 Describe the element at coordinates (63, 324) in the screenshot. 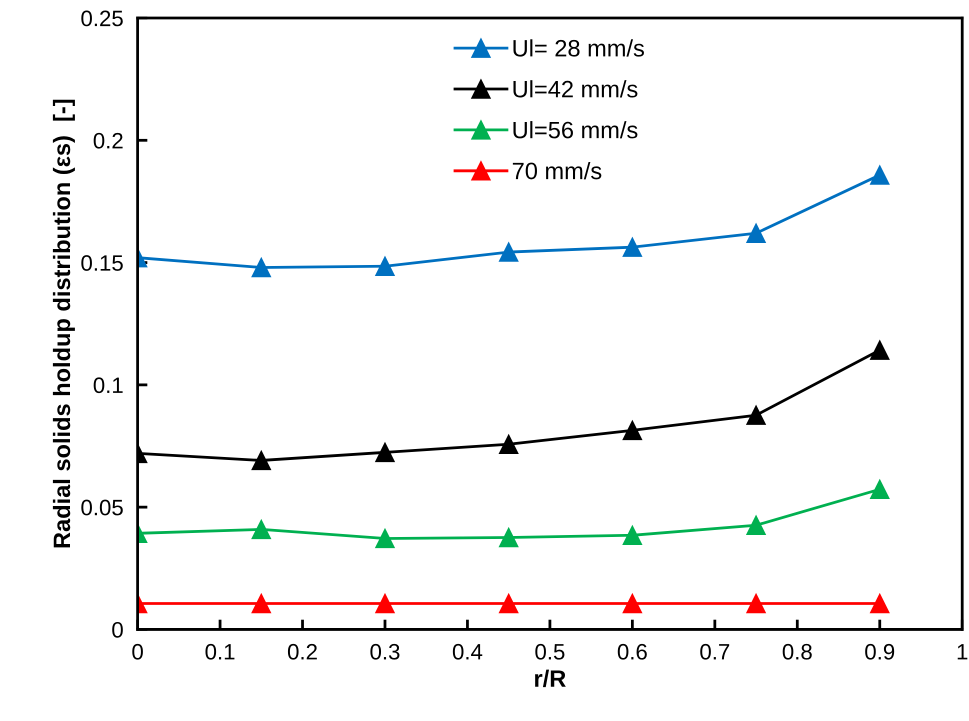

I see `y-axis-title: Radial solids holdup distribution (εs) [-]` at that location.